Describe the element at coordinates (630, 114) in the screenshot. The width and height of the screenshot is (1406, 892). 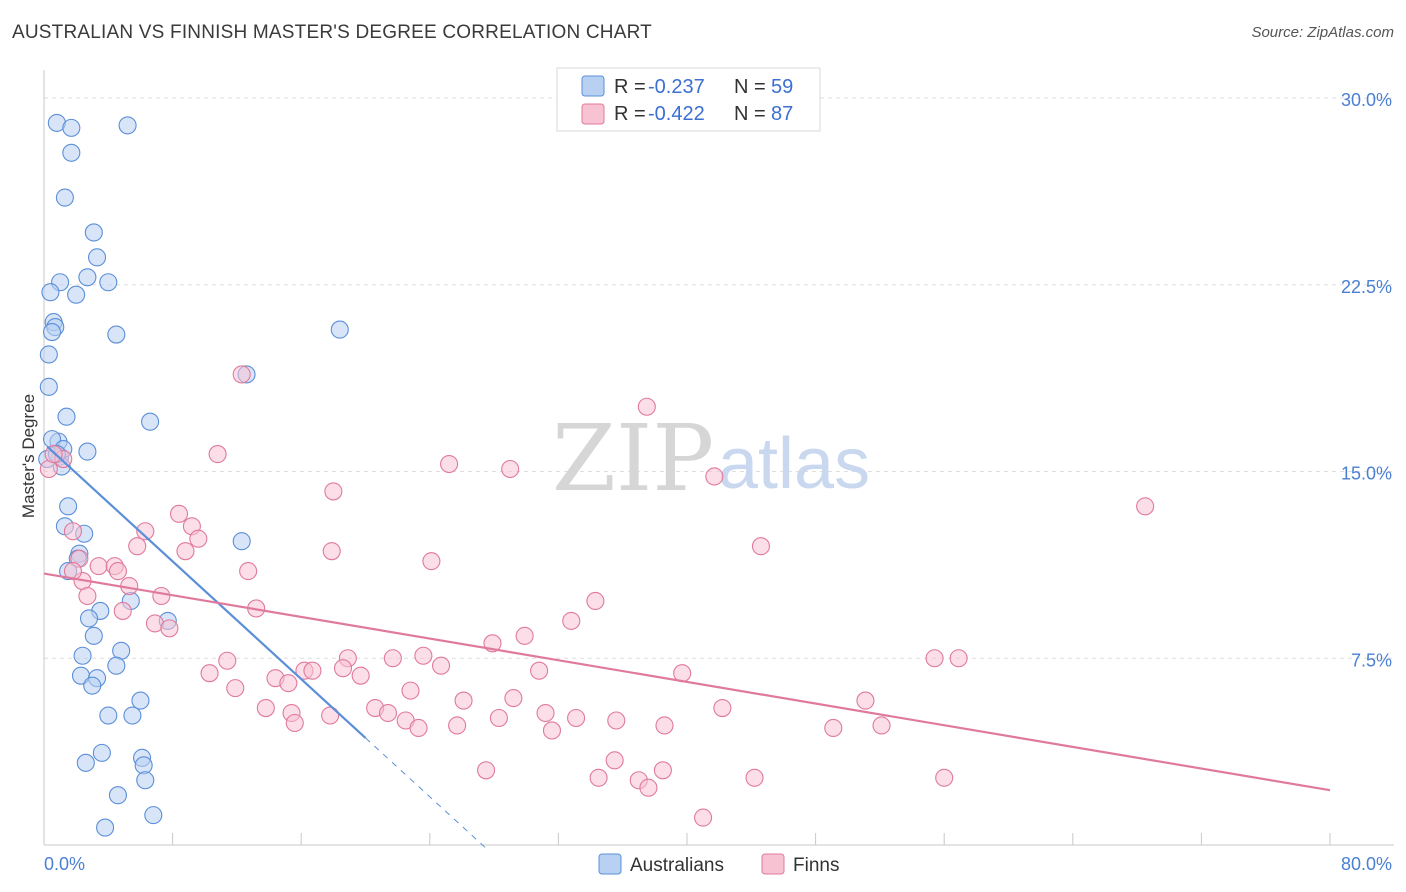
I see `legend-r-label-2: R =` at that location.